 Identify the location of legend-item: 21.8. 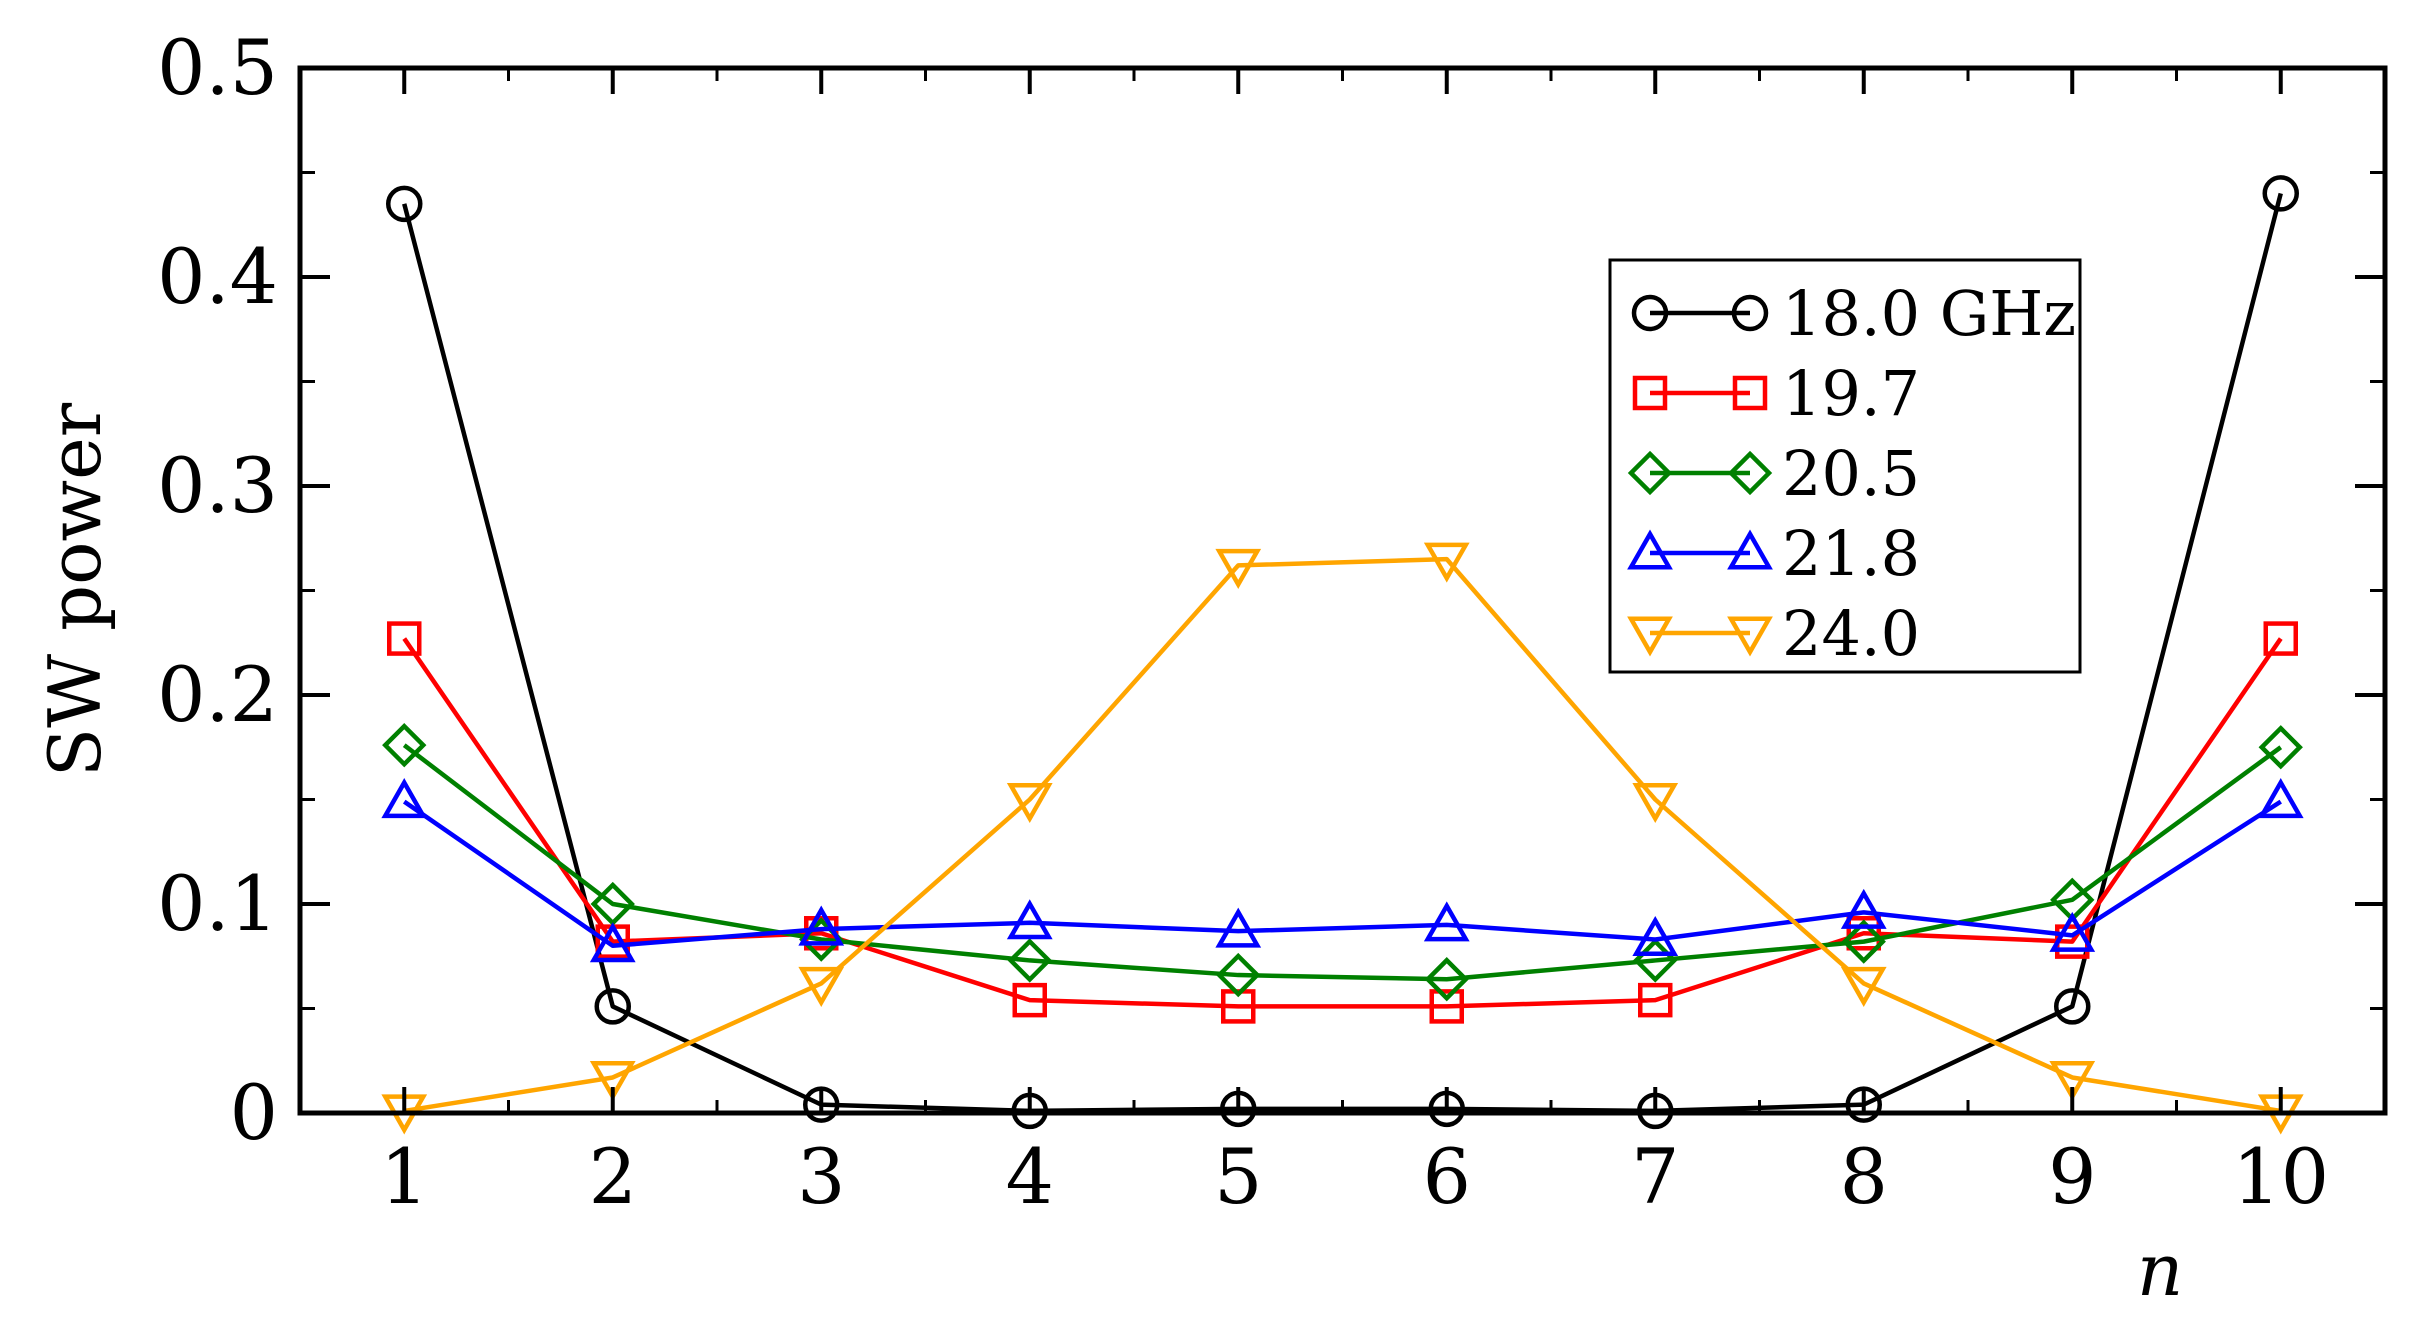
(1773, 553).